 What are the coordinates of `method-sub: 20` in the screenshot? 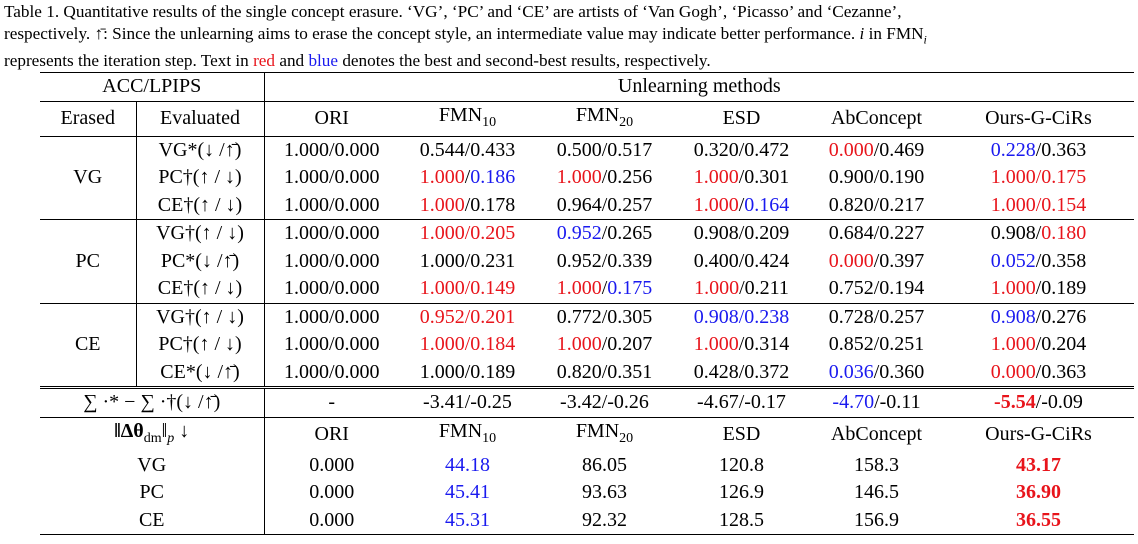 It's located at (626, 438).